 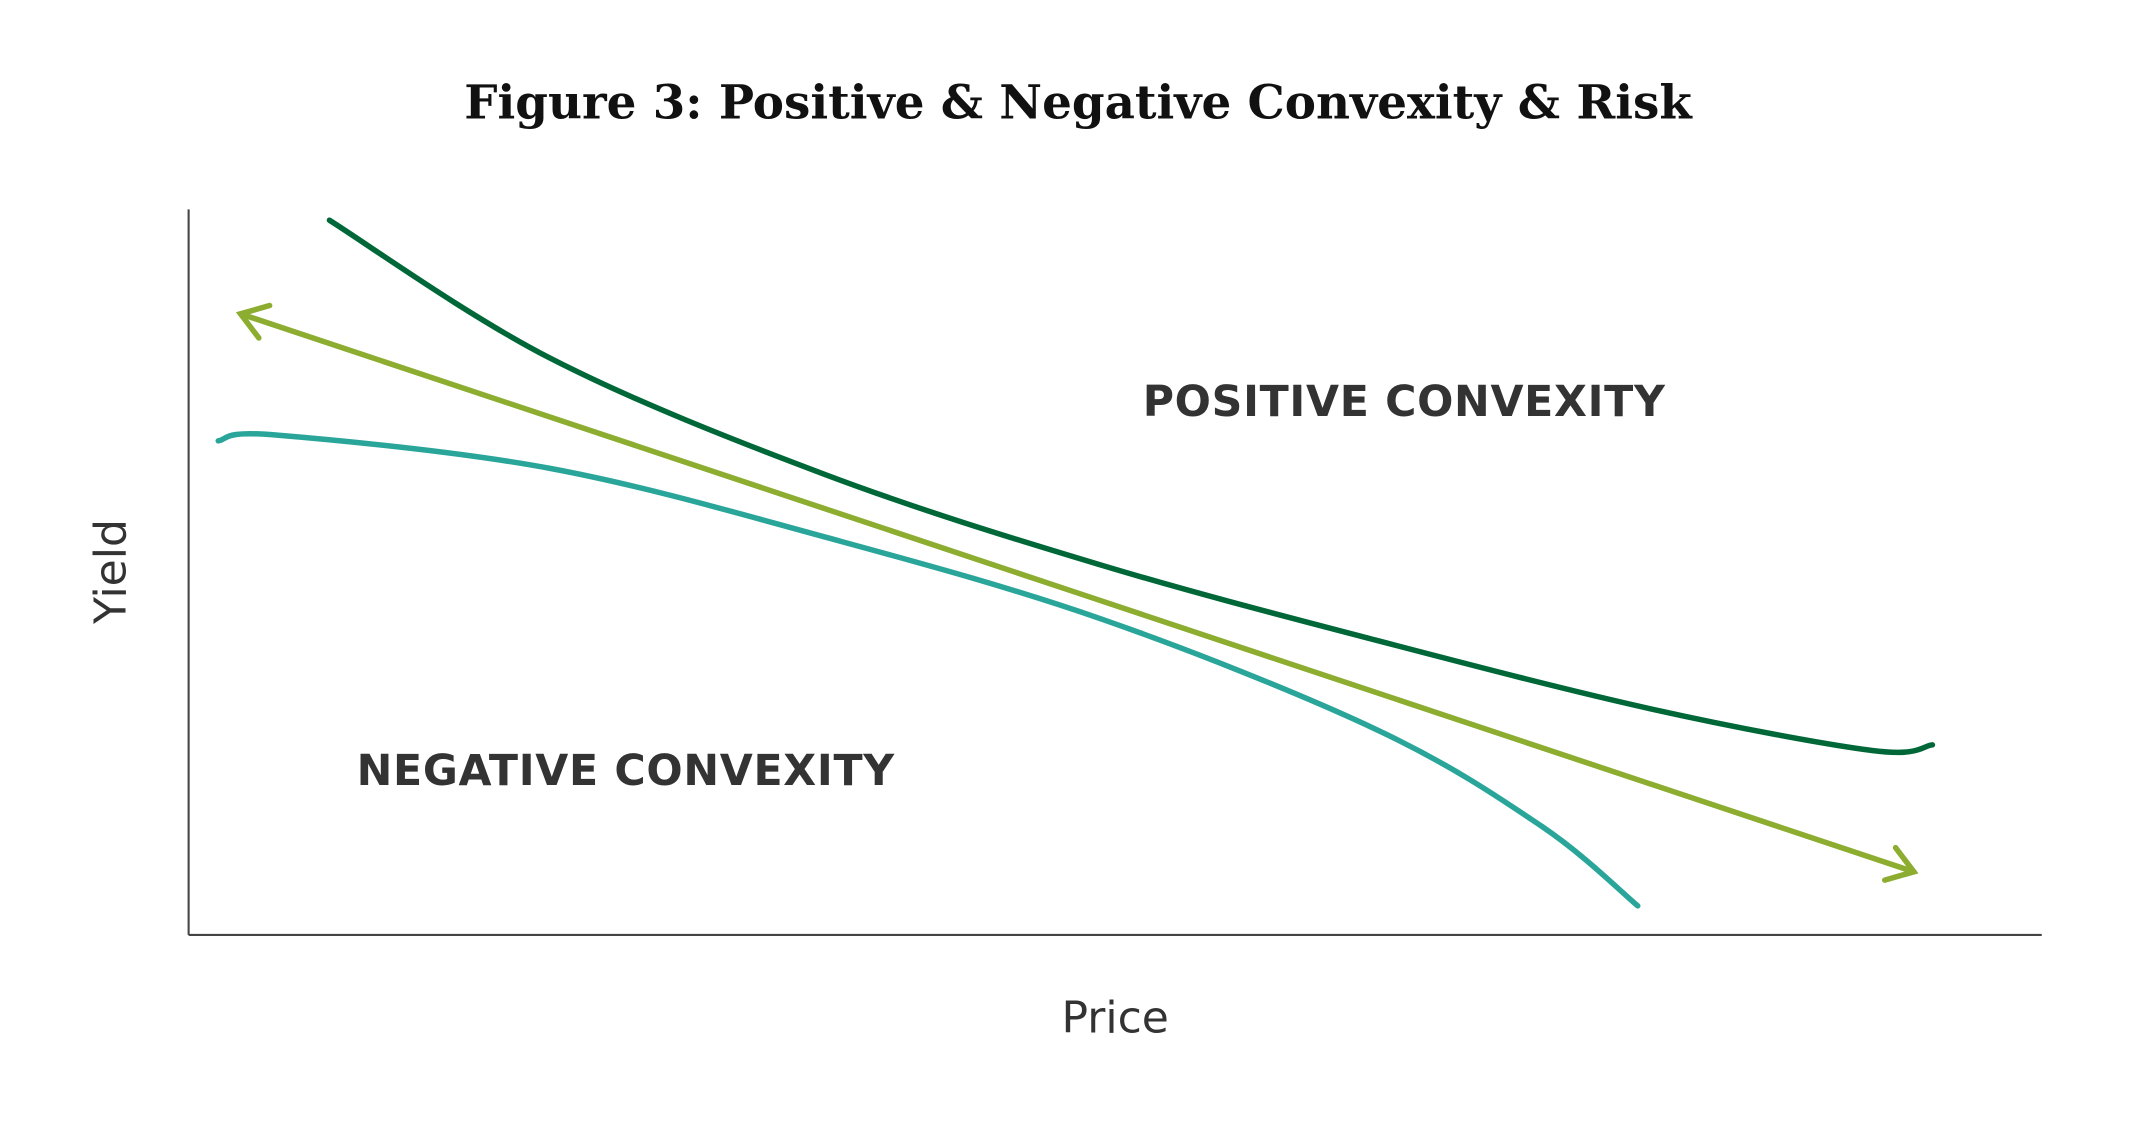 What do you see at coordinates (626, 771) in the screenshot?
I see `annotation-negative-convexity: NEGATIVE CONVEXITY` at bounding box center [626, 771].